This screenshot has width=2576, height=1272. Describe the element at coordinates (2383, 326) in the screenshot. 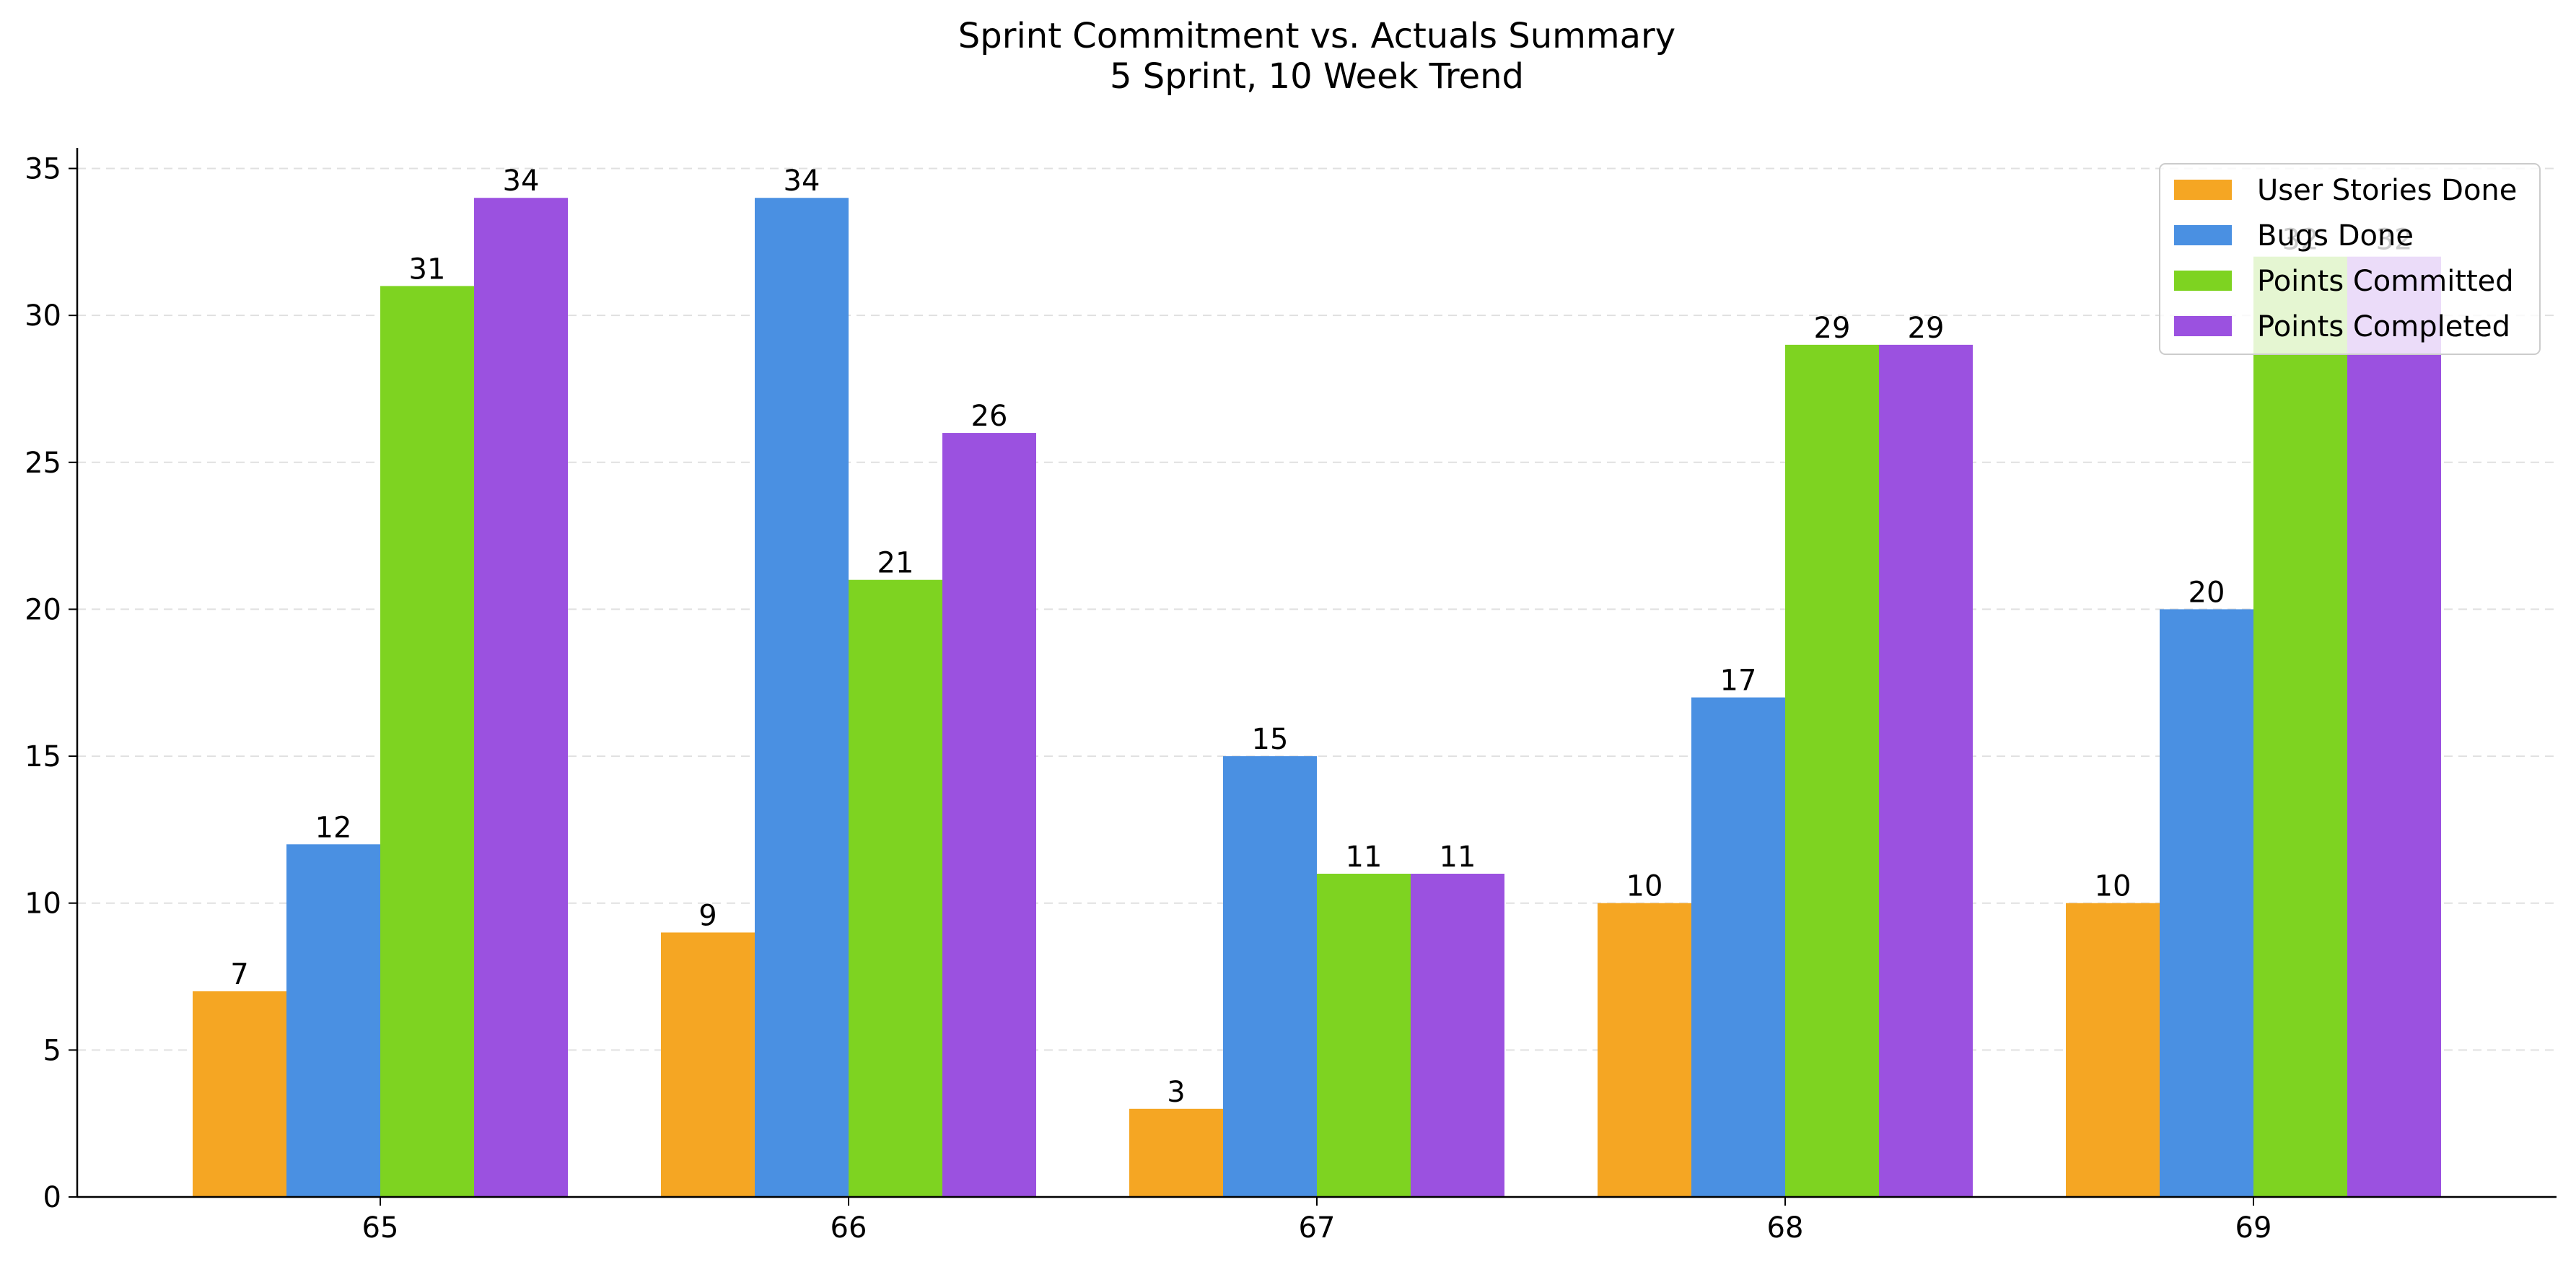

I see `legend-label-points-completed: Points Completed` at that location.